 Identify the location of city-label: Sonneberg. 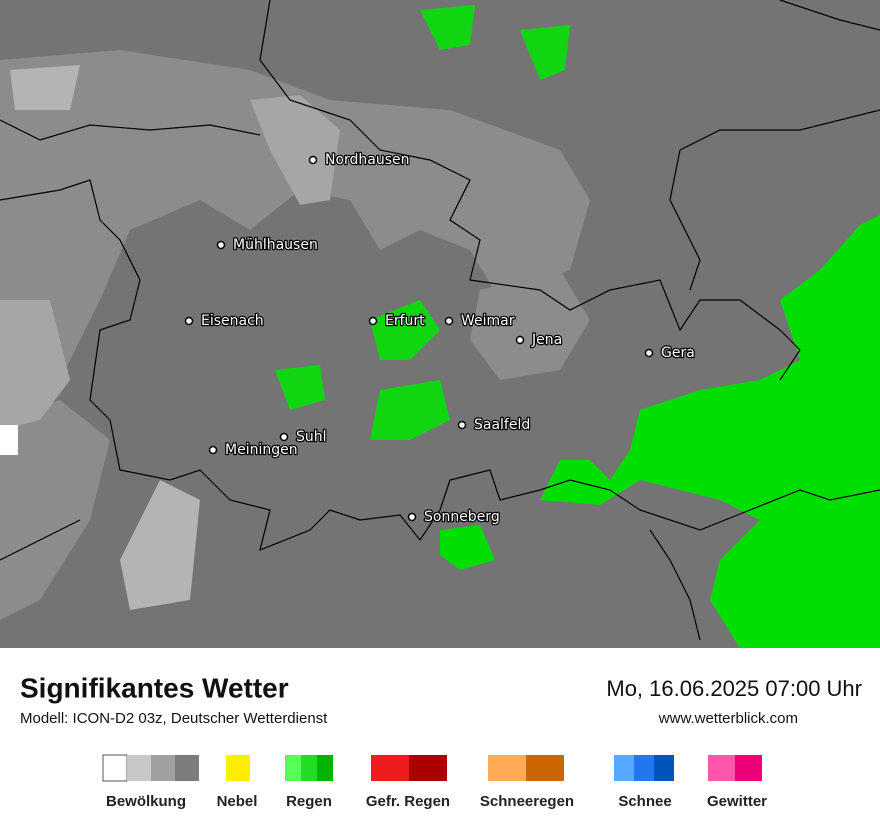
(462, 517).